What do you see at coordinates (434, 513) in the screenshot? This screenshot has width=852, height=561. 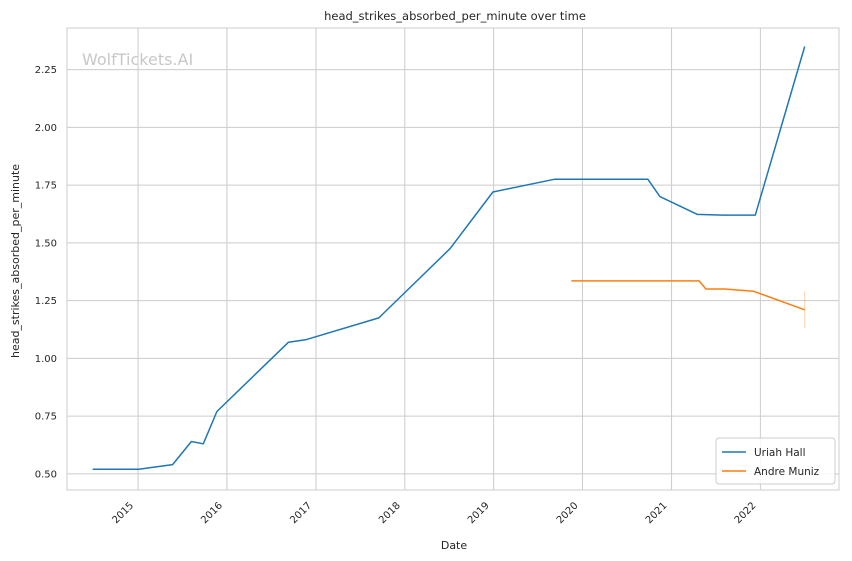 I see `x-axis-ticks: 2015 2016 2017 2018 2019 2020 2021 2022` at bounding box center [434, 513].